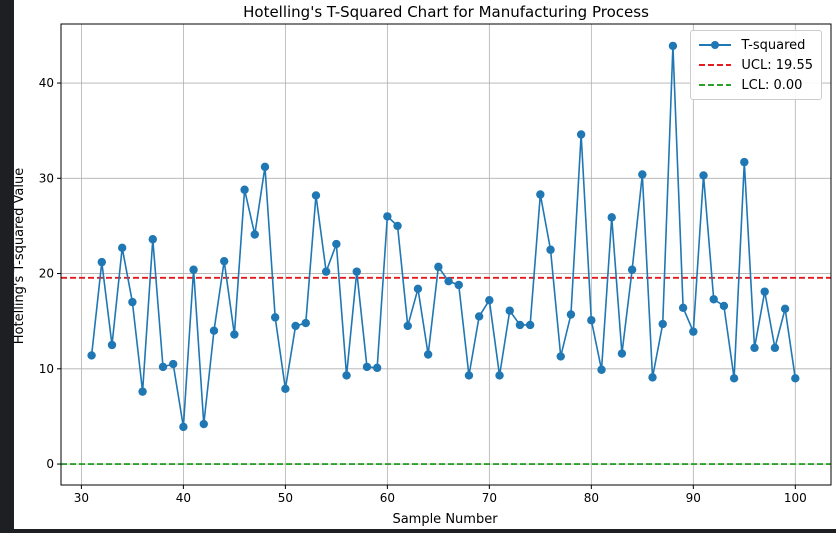 The image size is (836, 533). Describe the element at coordinates (183, 498) in the screenshot. I see `x-tick-label: 40` at that location.